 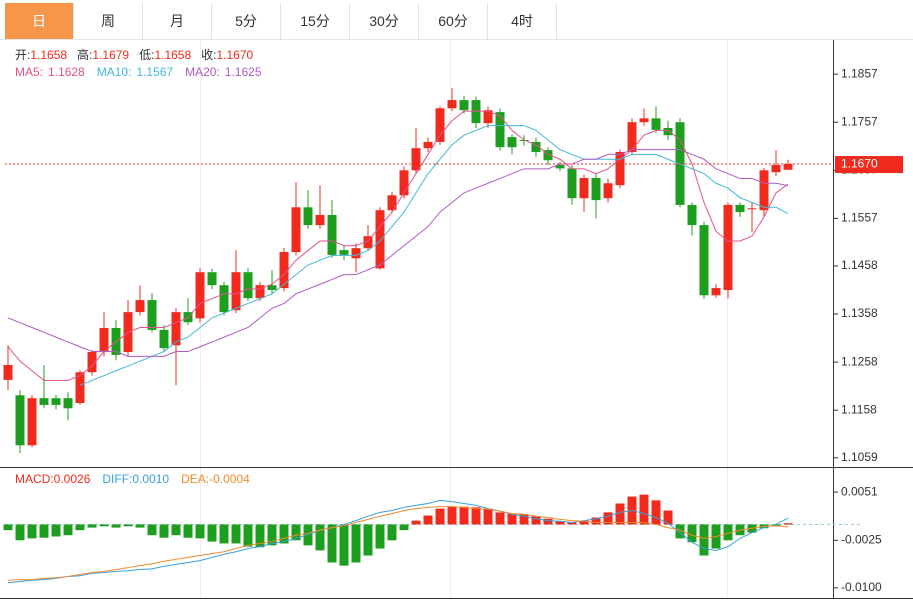 I want to click on info-value: 1.1679, so click(x=110, y=55).